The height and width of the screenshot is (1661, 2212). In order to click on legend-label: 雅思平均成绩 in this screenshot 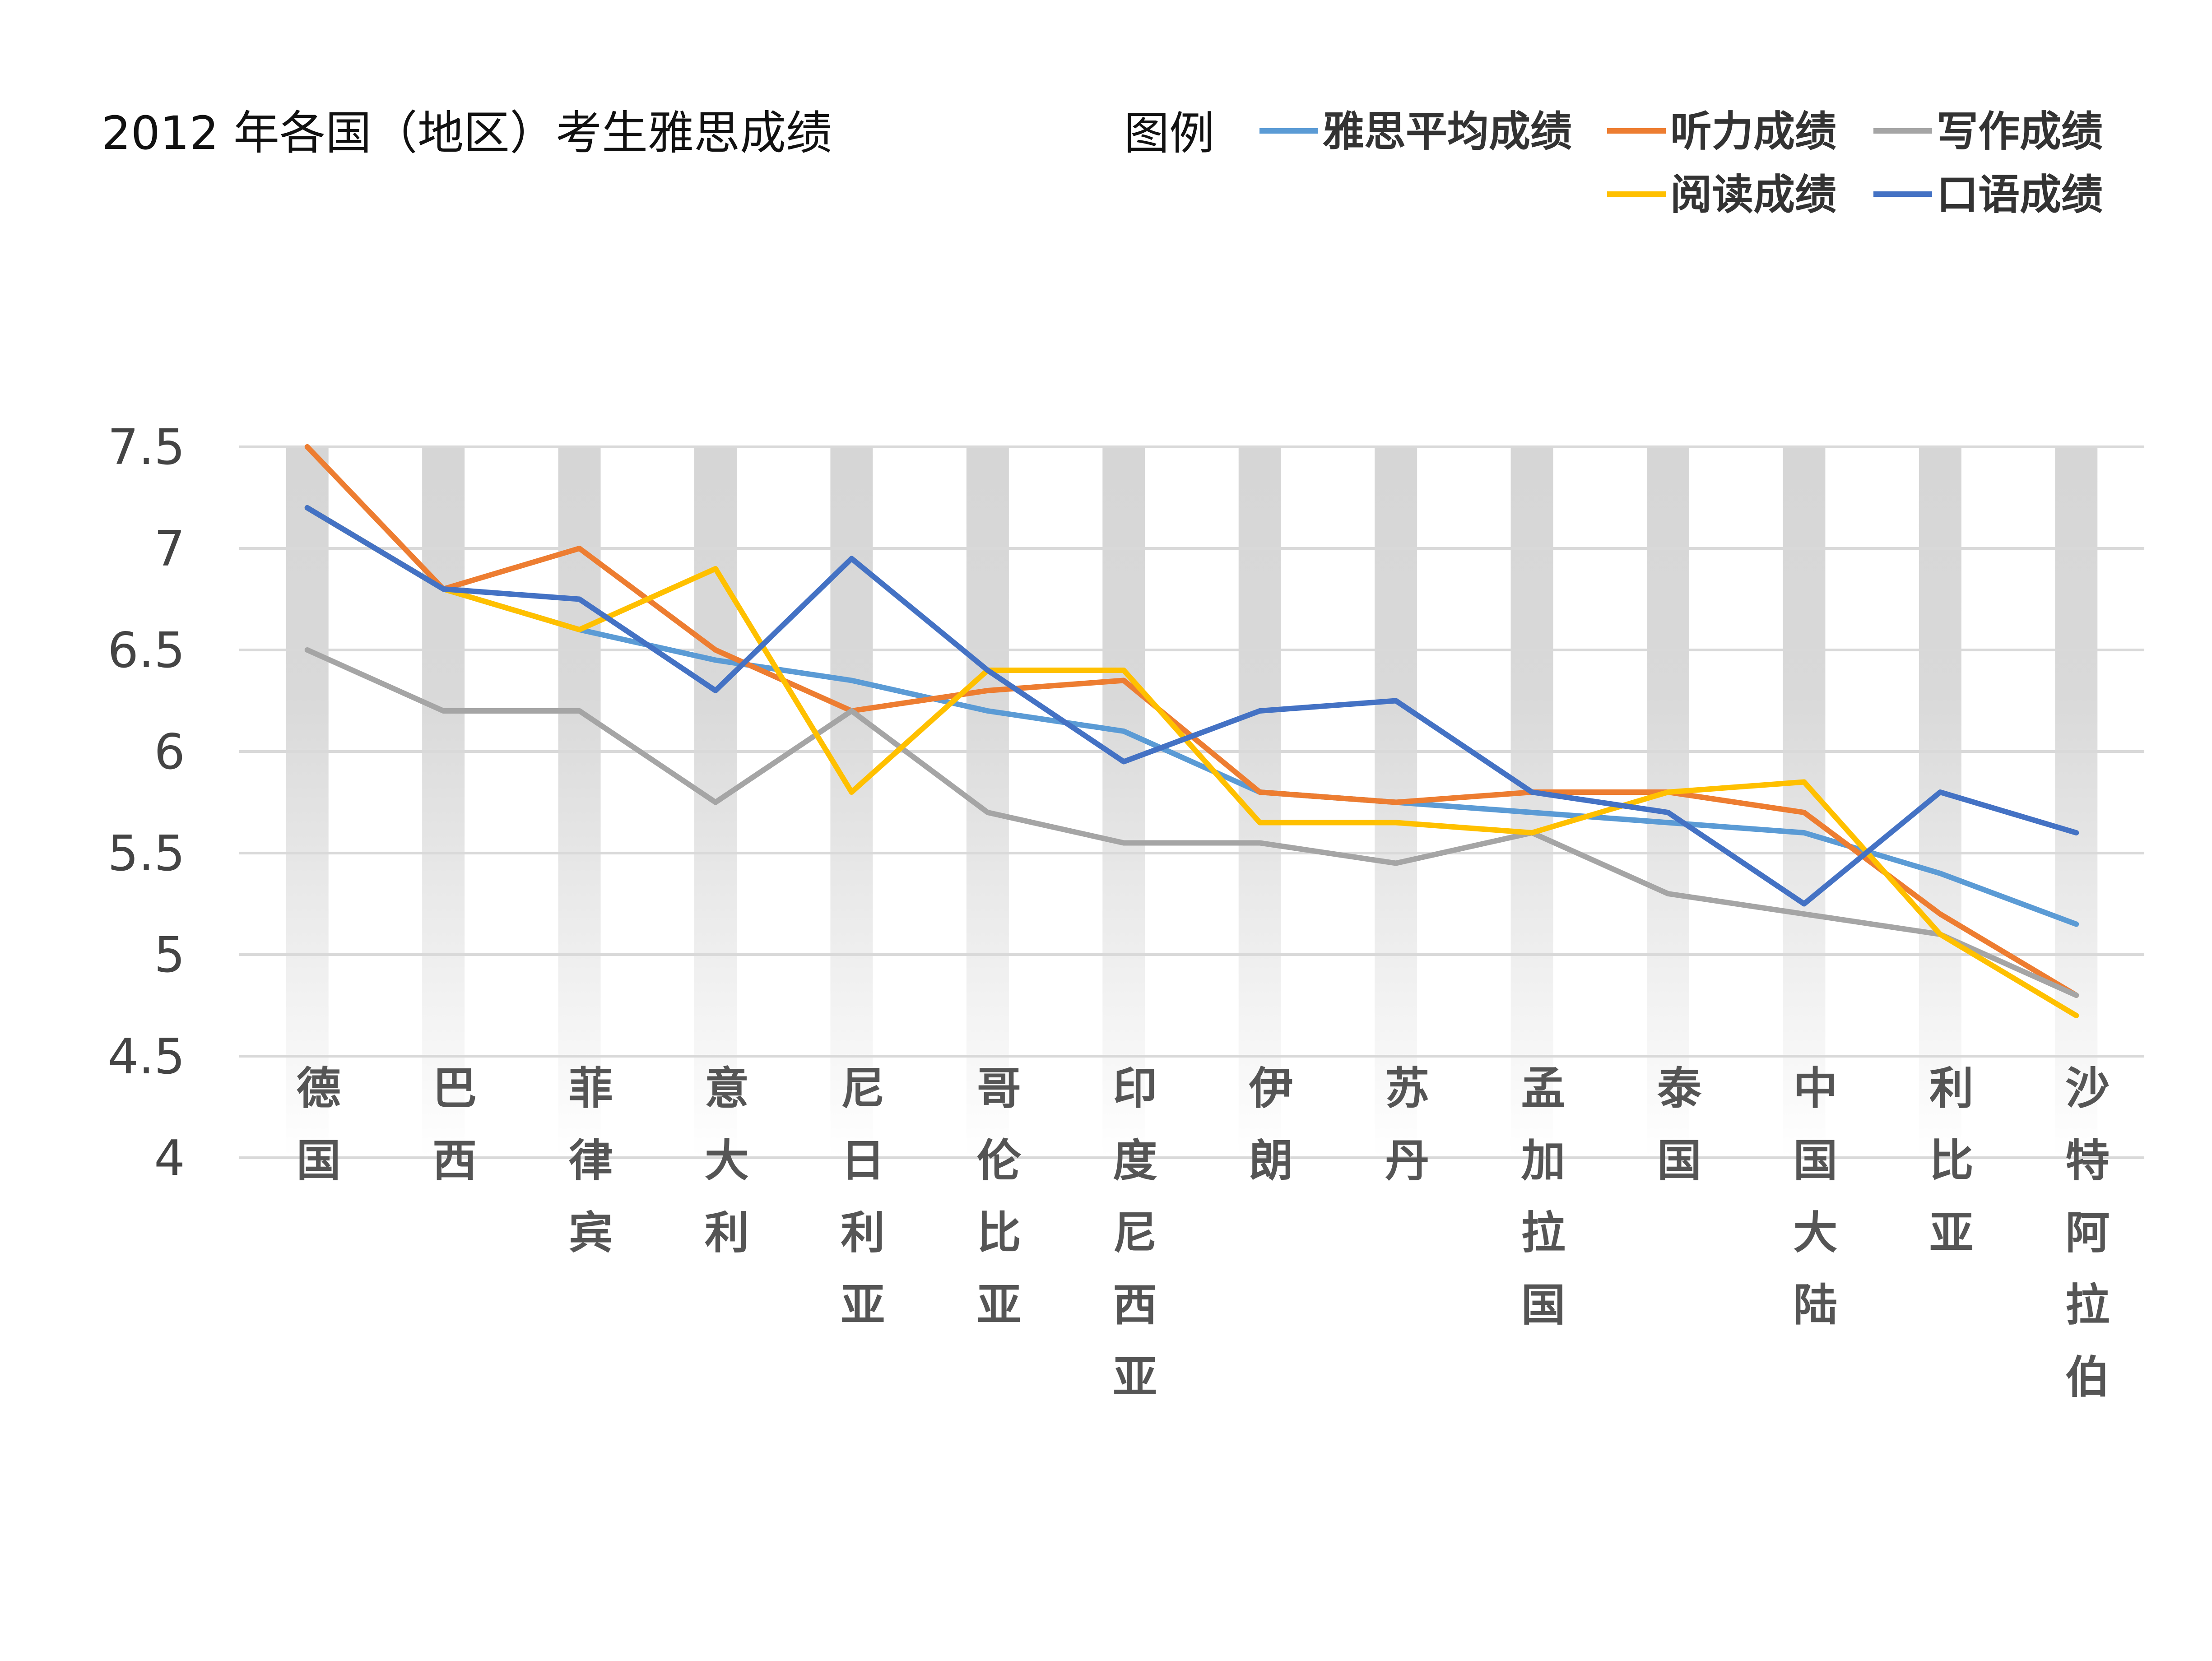, I will do `click(1447, 131)`.